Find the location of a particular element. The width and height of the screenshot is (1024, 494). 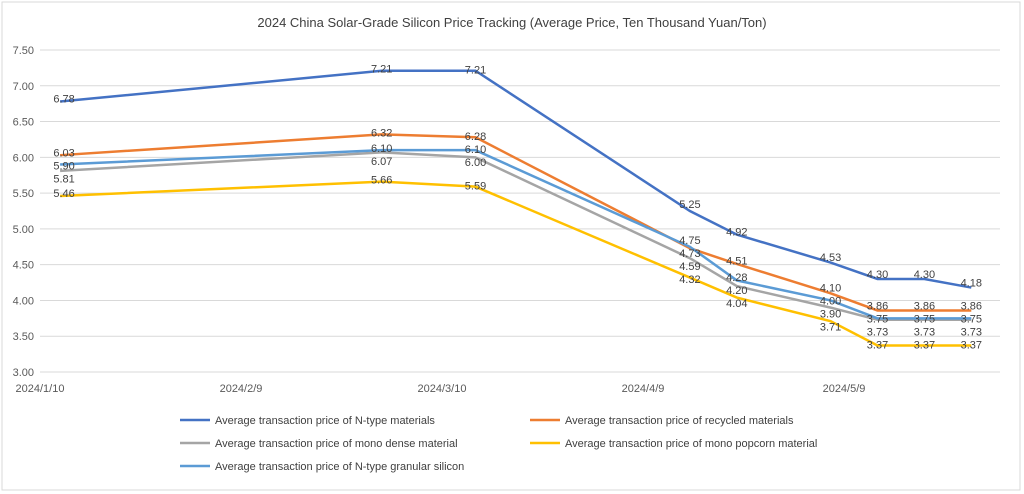

y-tick-label: 5.00 is located at coordinates (23, 230).